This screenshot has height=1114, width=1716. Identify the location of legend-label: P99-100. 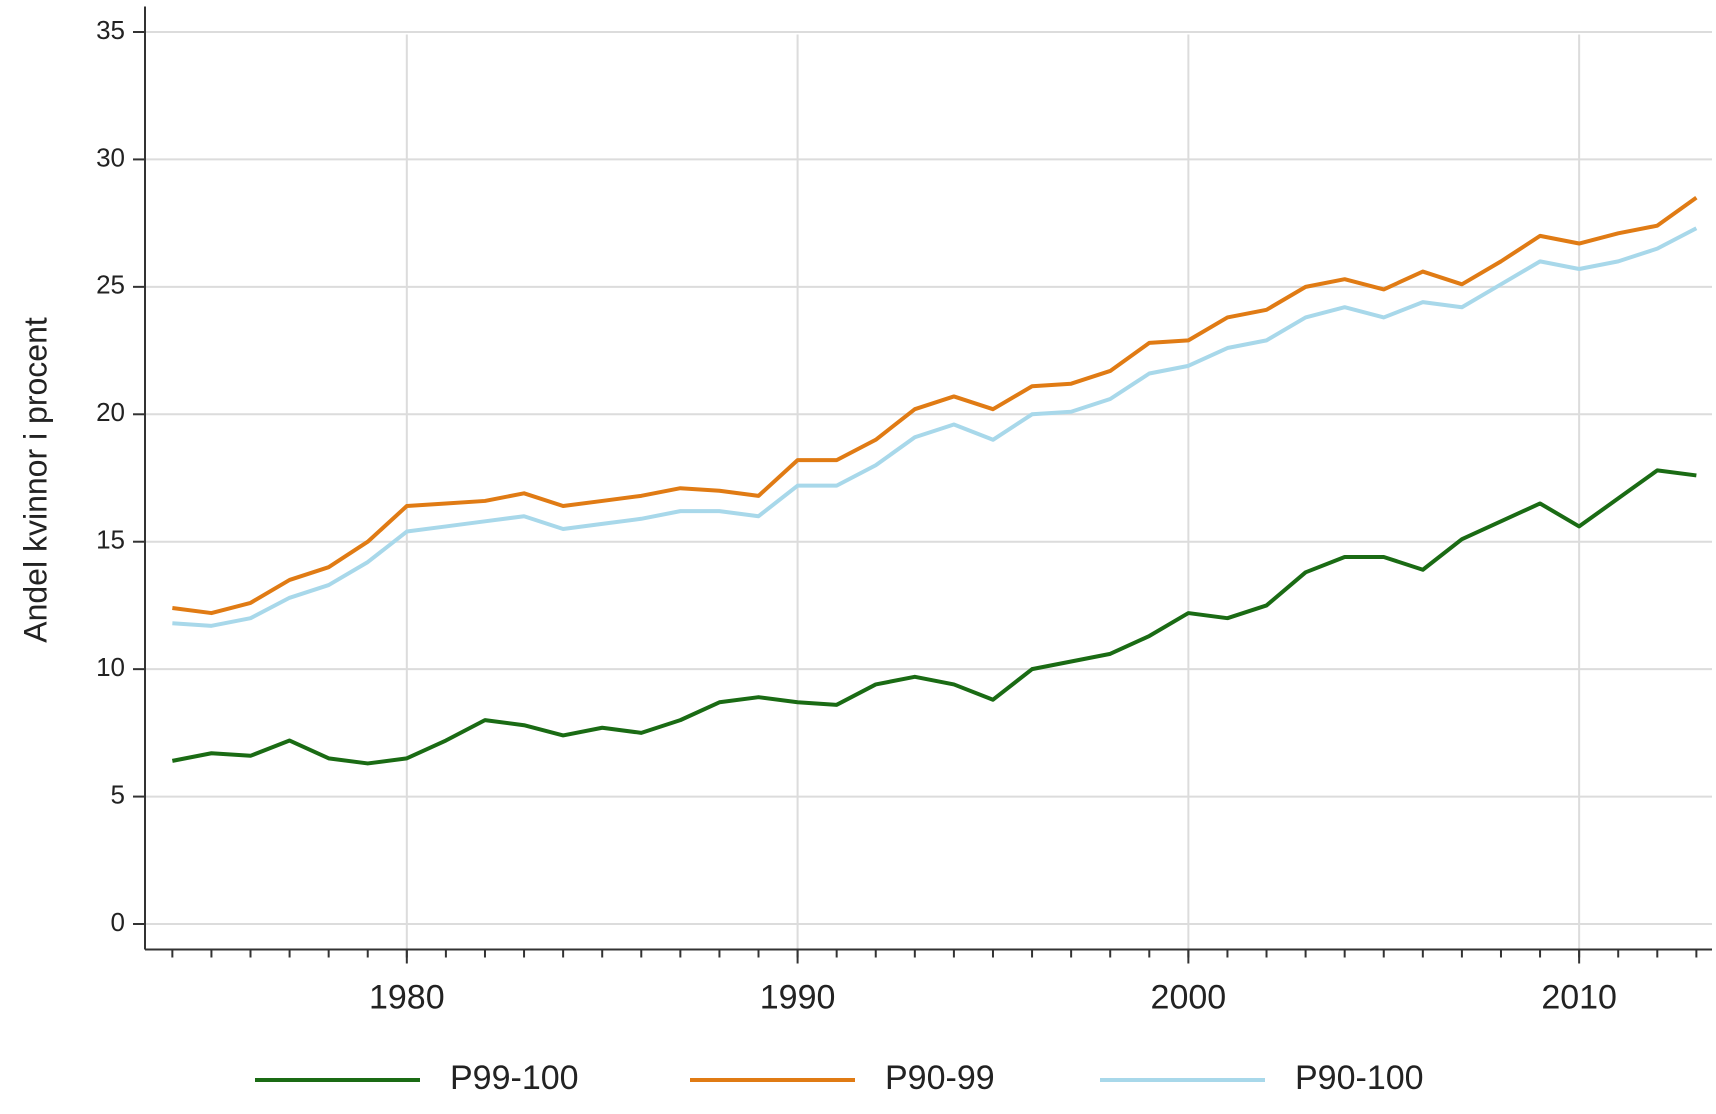
(514, 1078).